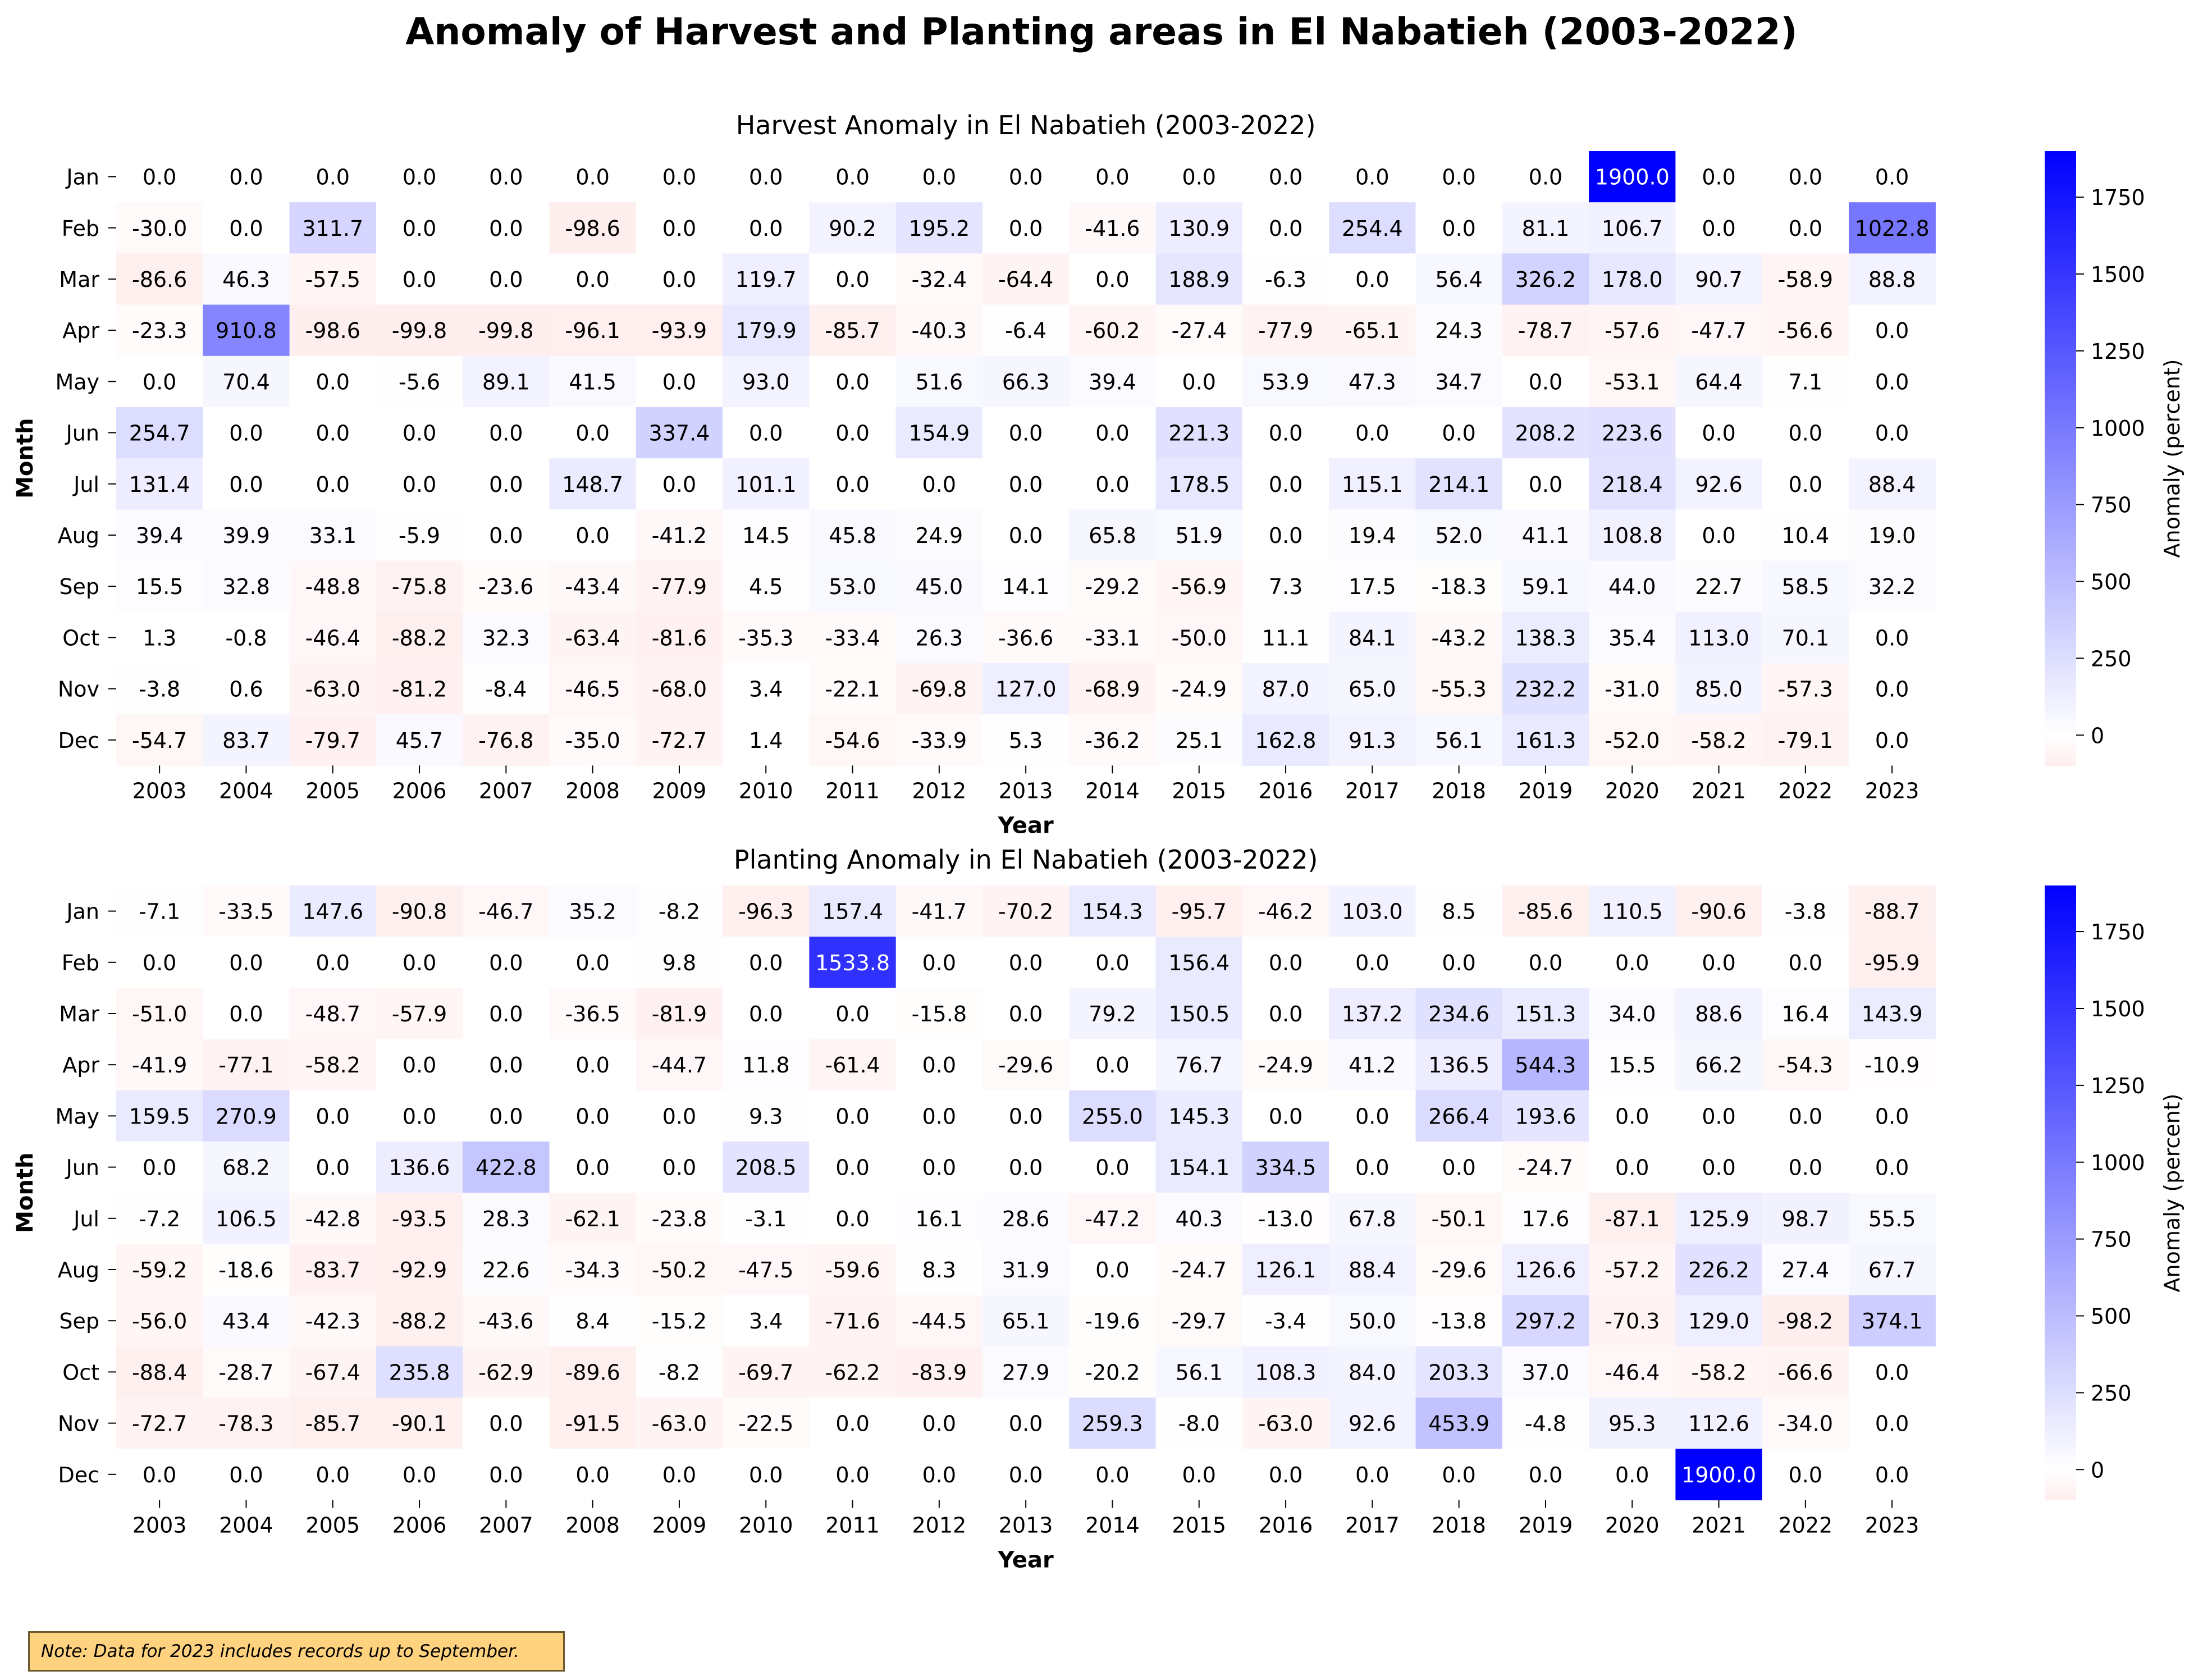 This screenshot has width=2203, height=1680. Describe the element at coordinates (2097, 1470) in the screenshot. I see `planting-colorbar-tick-label-0: 0` at that location.